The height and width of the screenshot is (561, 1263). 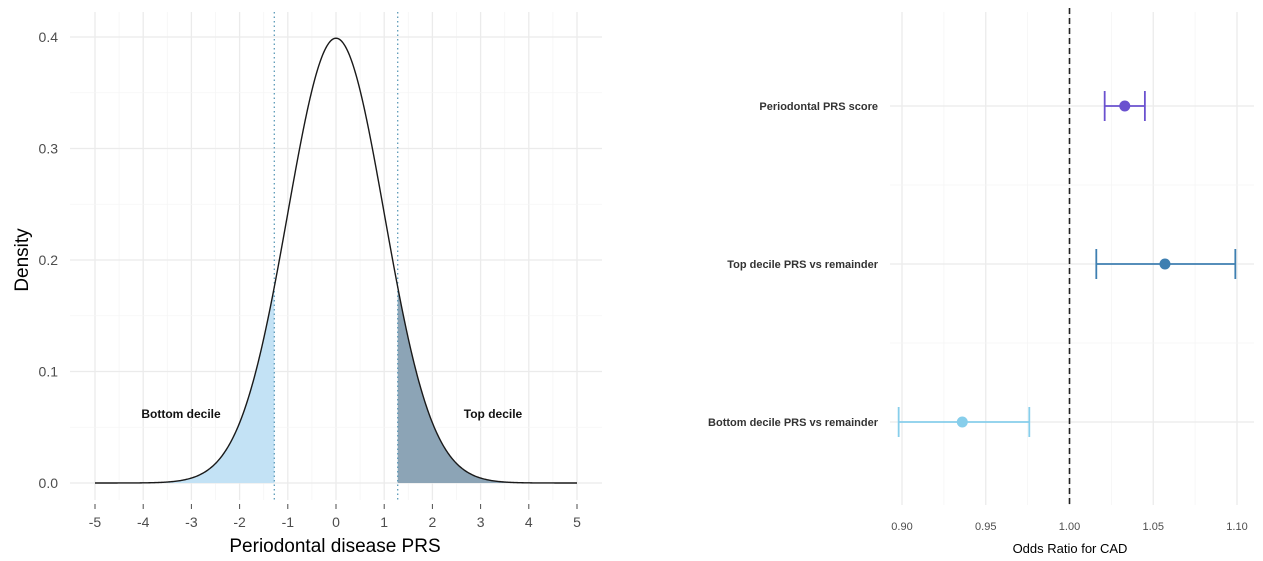 What do you see at coordinates (334, 546) in the screenshot?
I see `density-x-axis-title: Periodontal disease PRS` at bounding box center [334, 546].